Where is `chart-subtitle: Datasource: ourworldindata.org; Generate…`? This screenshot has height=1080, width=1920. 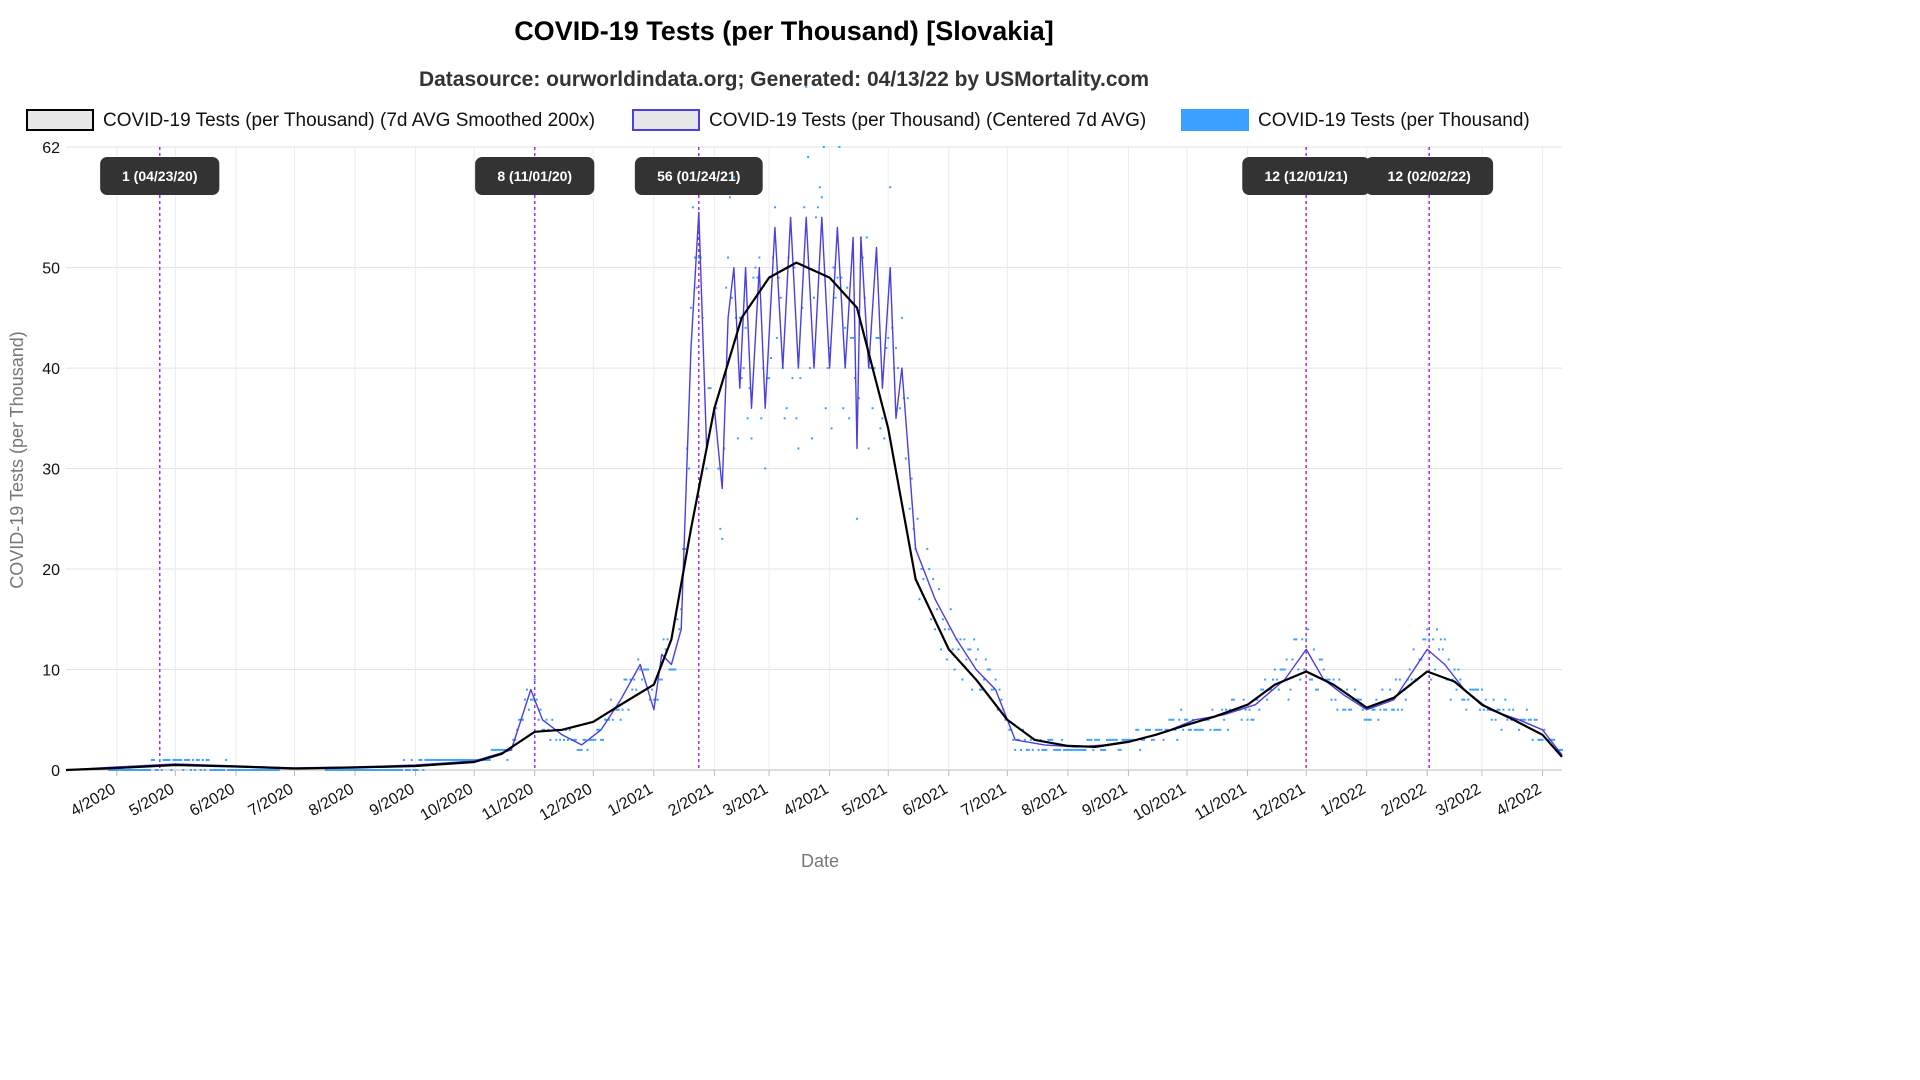
chart-subtitle: Datasource: ourworldindata.org; Generate… is located at coordinates (784, 79).